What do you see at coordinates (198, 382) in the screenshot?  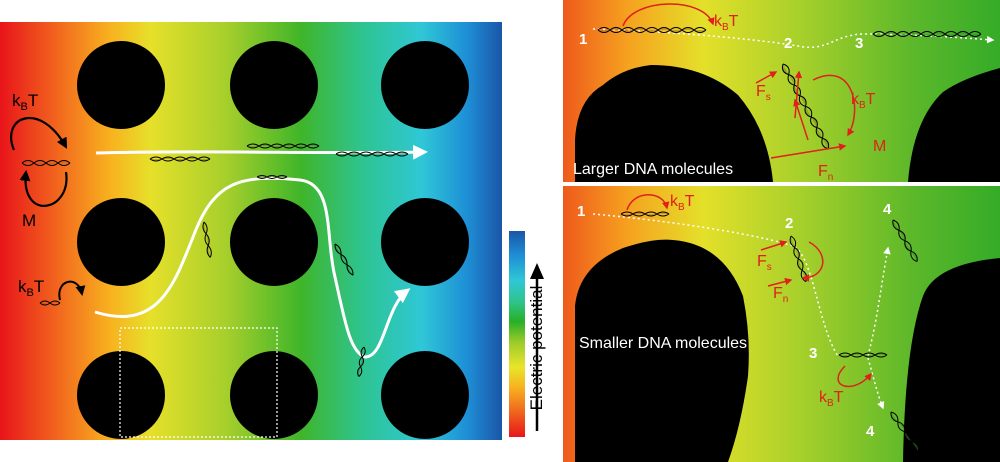 I see `zoom-region-box` at bounding box center [198, 382].